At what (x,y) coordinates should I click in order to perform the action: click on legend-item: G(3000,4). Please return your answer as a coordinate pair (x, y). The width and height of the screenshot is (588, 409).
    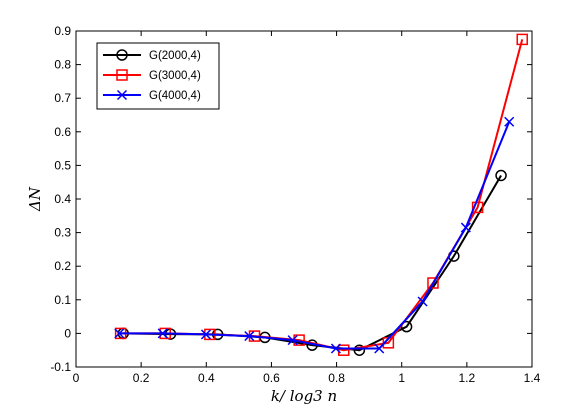
    Looking at the image, I should click on (152, 75).